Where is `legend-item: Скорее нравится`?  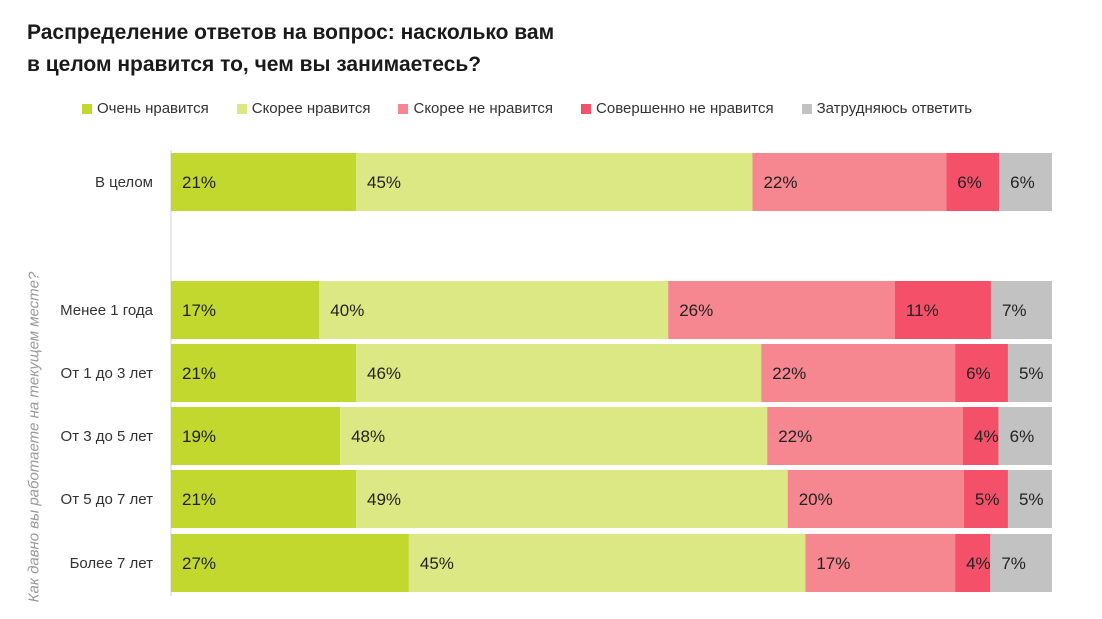
legend-item: Скорее нравится is located at coordinates (303, 108).